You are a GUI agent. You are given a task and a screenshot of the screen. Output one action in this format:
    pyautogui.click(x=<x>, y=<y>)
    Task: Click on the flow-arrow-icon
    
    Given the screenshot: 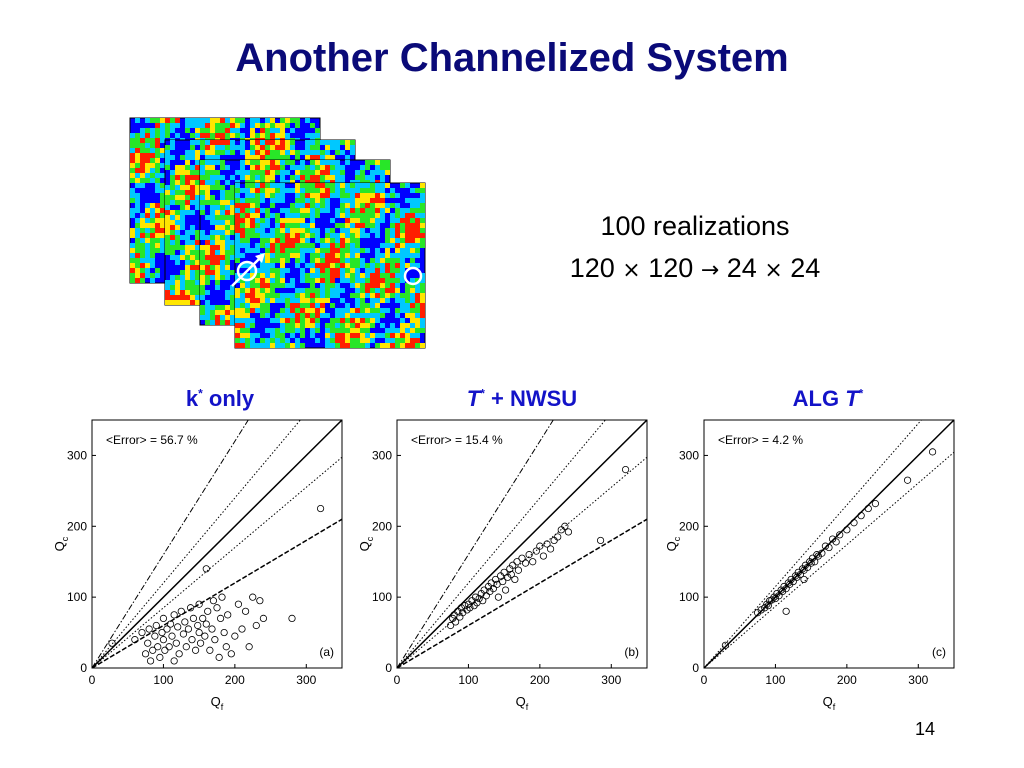 What is the action you would take?
    pyautogui.click(x=248, y=270)
    